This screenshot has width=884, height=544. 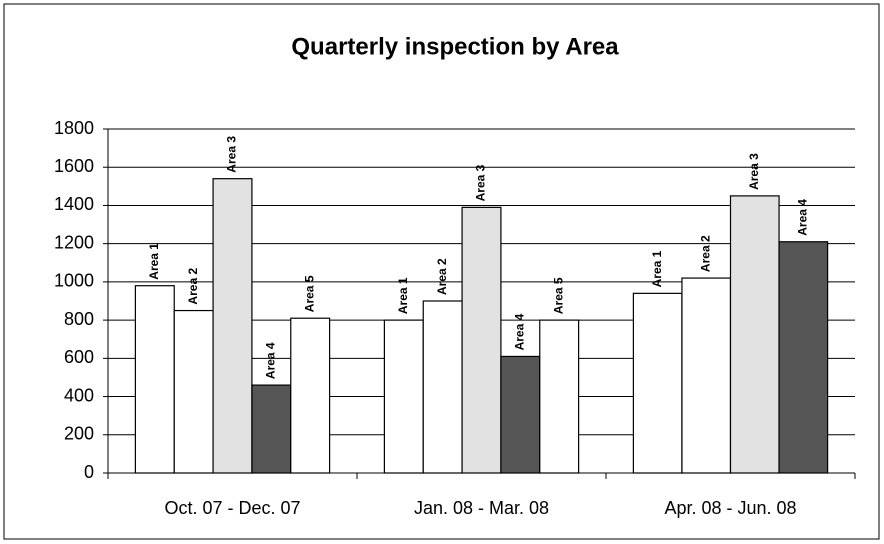 What do you see at coordinates (89, 472) in the screenshot?
I see `y-tick-label: 0` at bounding box center [89, 472].